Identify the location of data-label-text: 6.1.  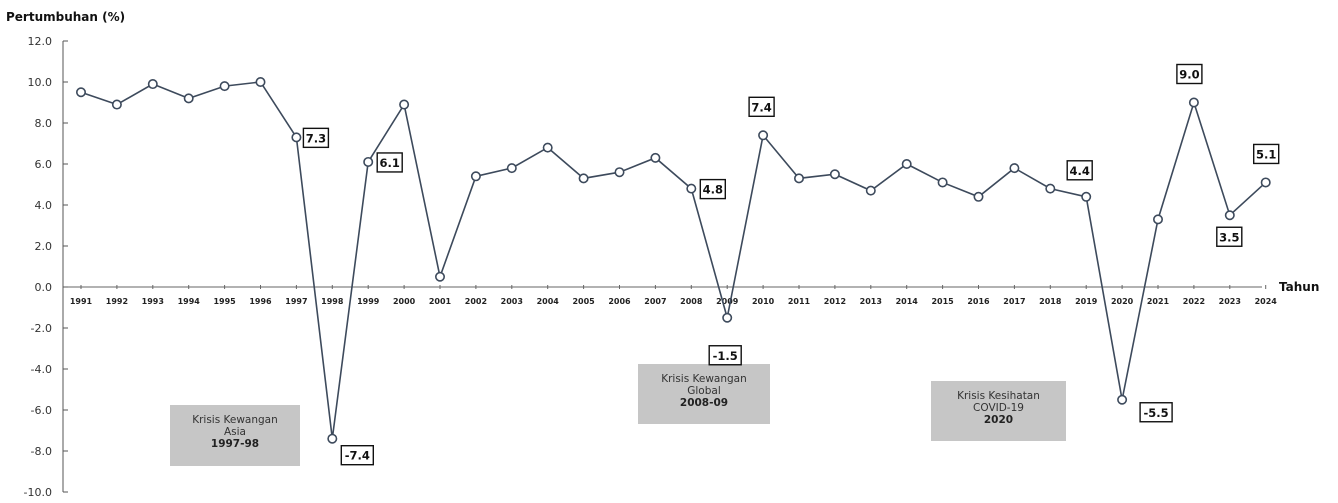
(390, 163).